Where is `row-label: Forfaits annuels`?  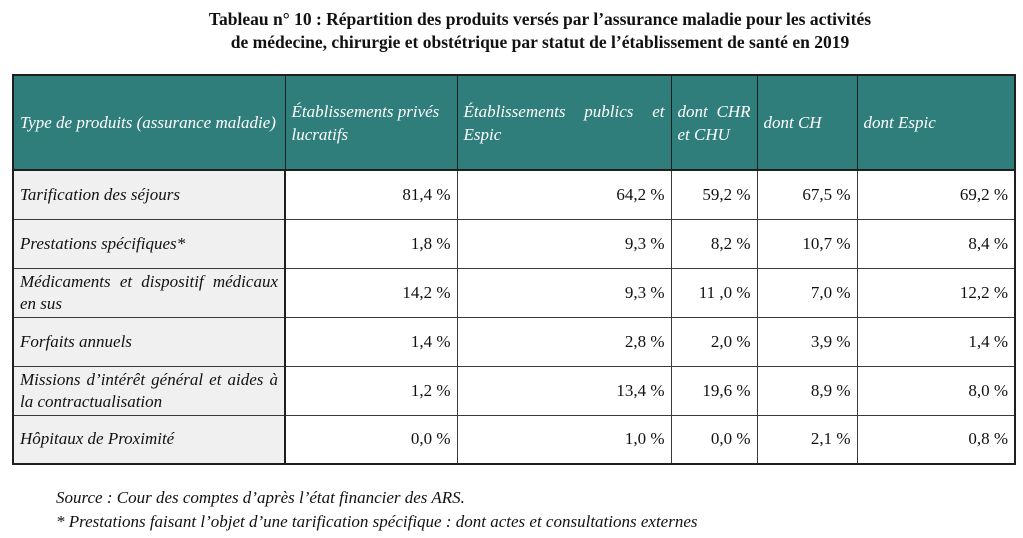
row-label: Forfaits annuels is located at coordinates (149, 341).